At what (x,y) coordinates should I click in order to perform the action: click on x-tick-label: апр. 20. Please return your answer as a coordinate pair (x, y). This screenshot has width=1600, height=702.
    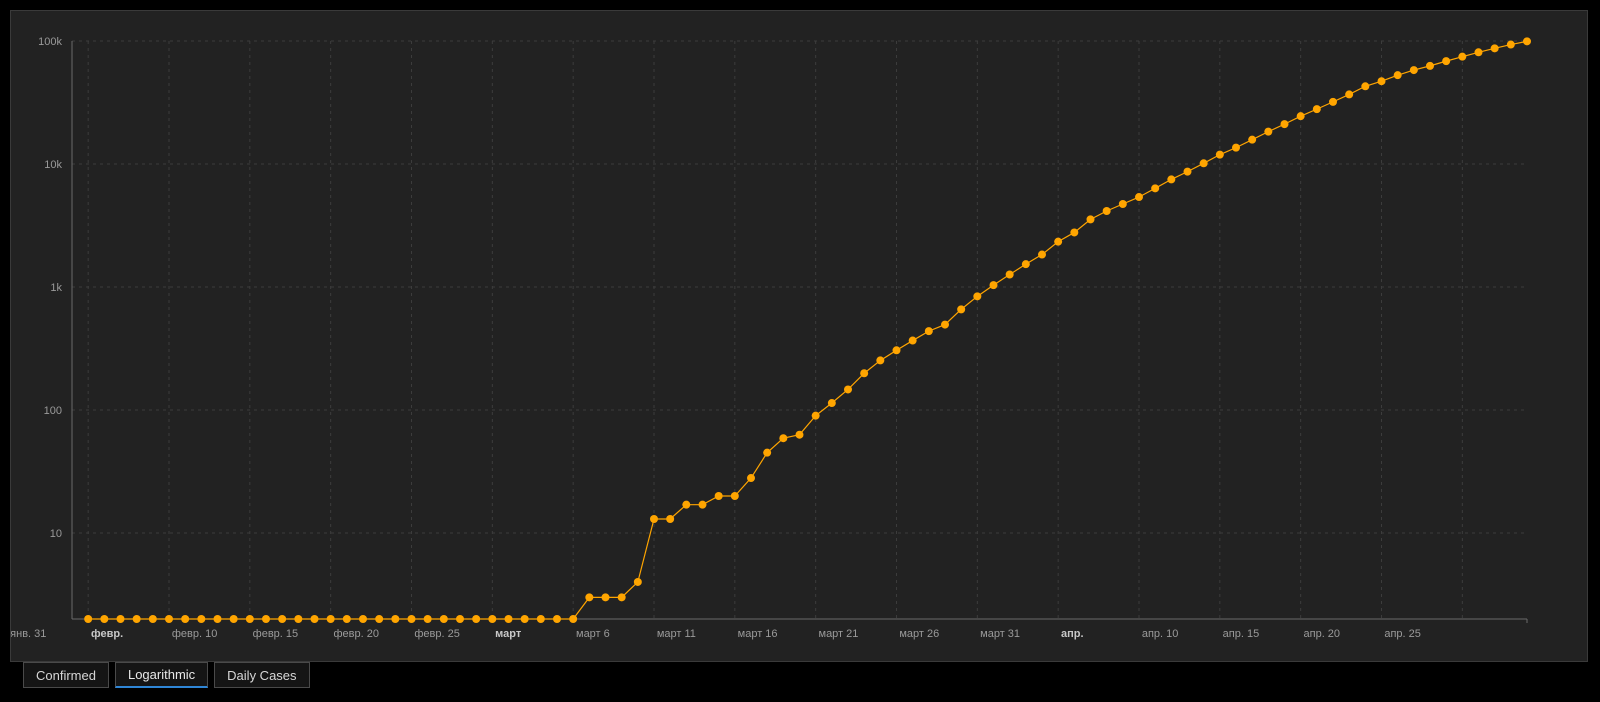
    Looking at the image, I should click on (1322, 634).